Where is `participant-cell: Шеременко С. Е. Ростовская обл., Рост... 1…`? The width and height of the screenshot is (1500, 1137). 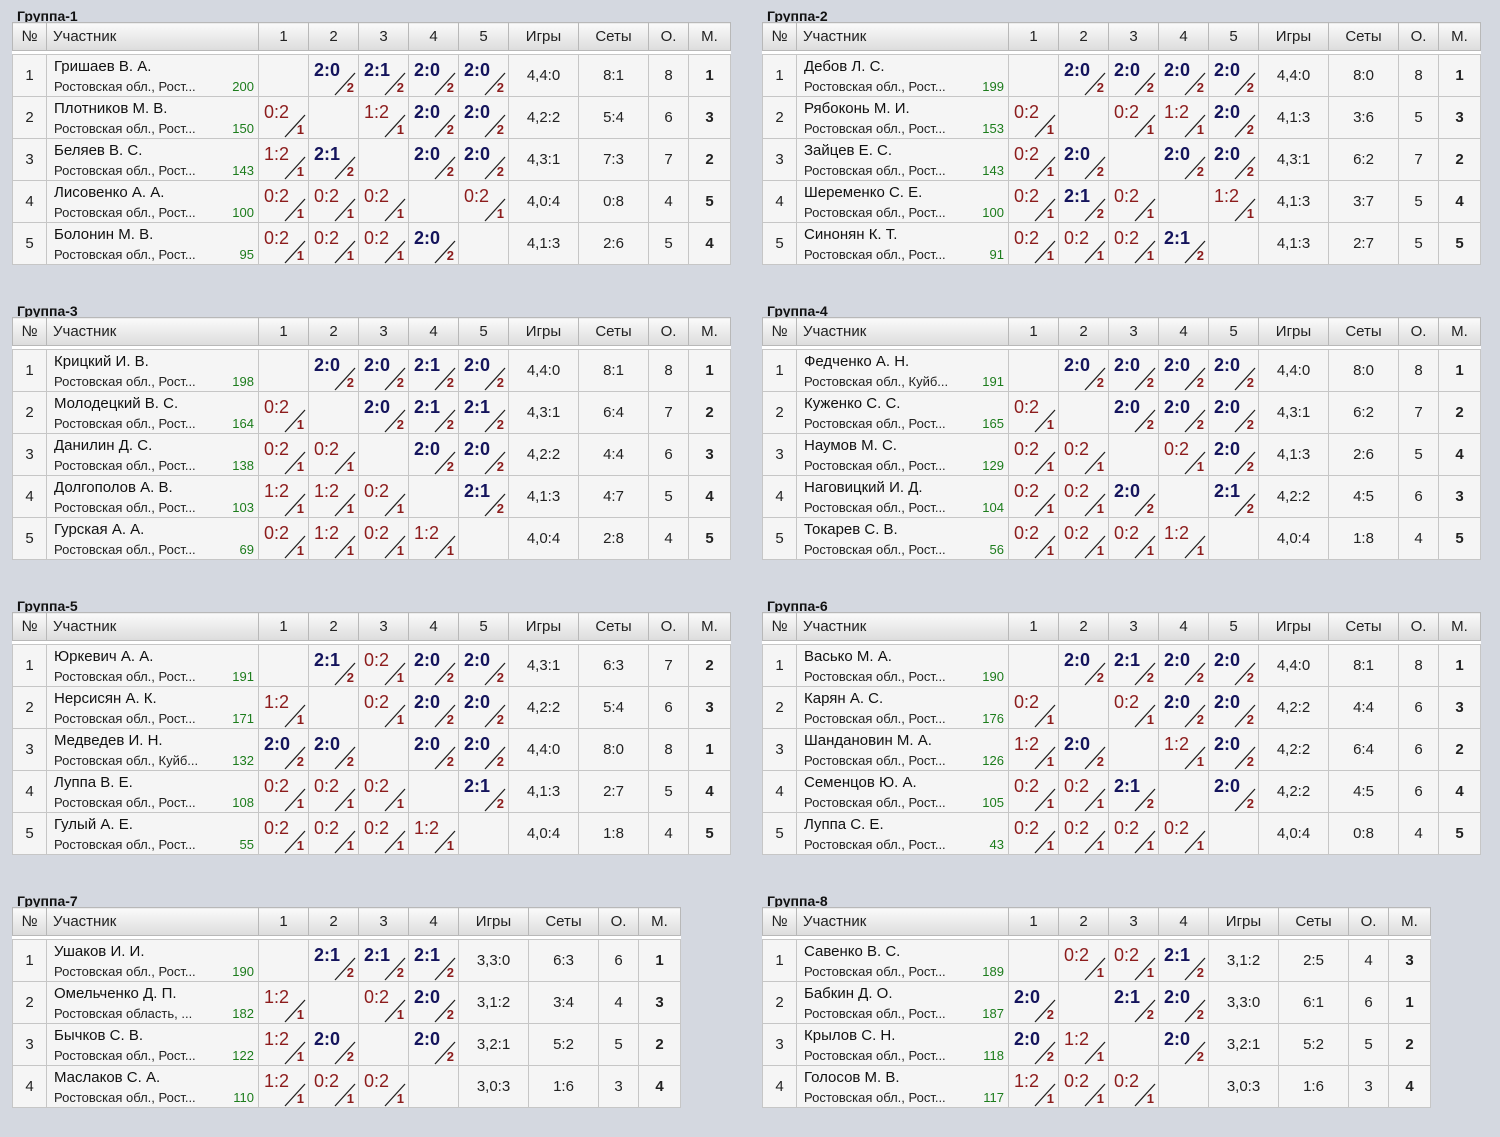 participant-cell: Шеременко С. Е. Ростовская обл., Рост... 1… is located at coordinates (902, 201).